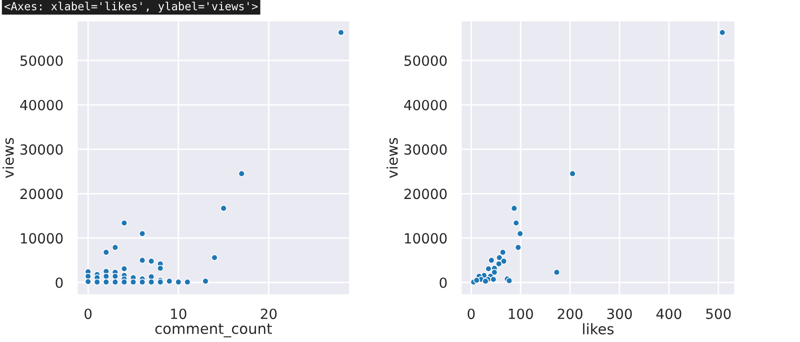 The width and height of the screenshot is (800, 342). I want to click on x-tick-label: 400, so click(669, 314).